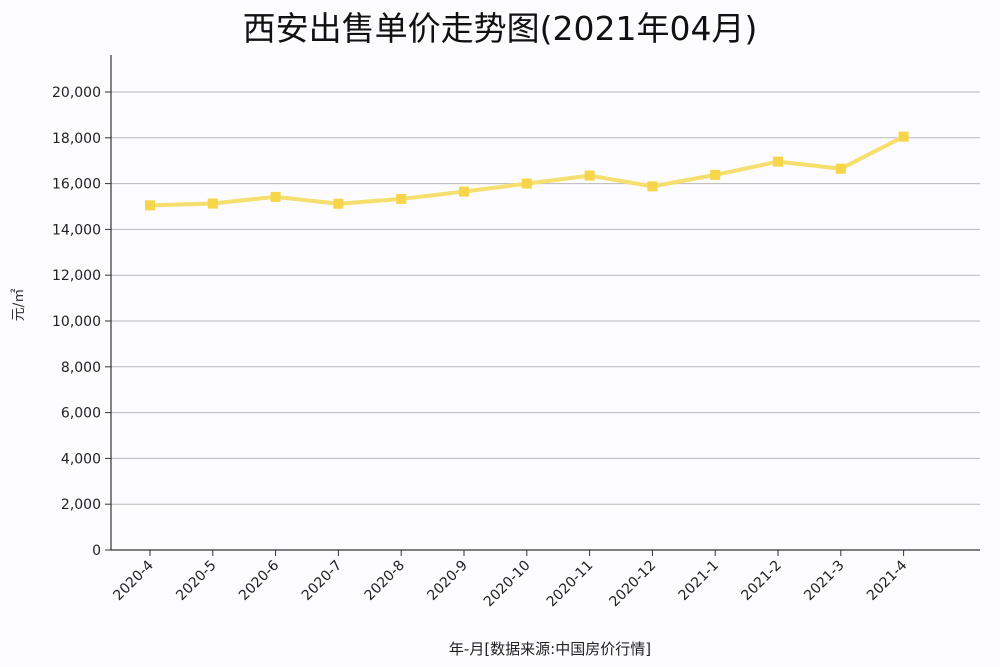 This screenshot has height=667, width=1000. What do you see at coordinates (447, 581) in the screenshot?
I see `x-tick-label: 2020-9` at bounding box center [447, 581].